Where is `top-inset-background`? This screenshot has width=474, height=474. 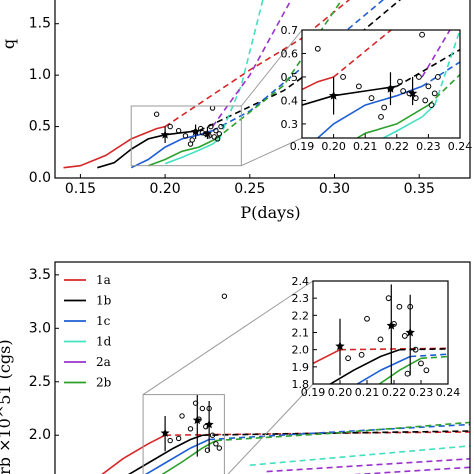
top-inset-background is located at coordinates (381, 84).